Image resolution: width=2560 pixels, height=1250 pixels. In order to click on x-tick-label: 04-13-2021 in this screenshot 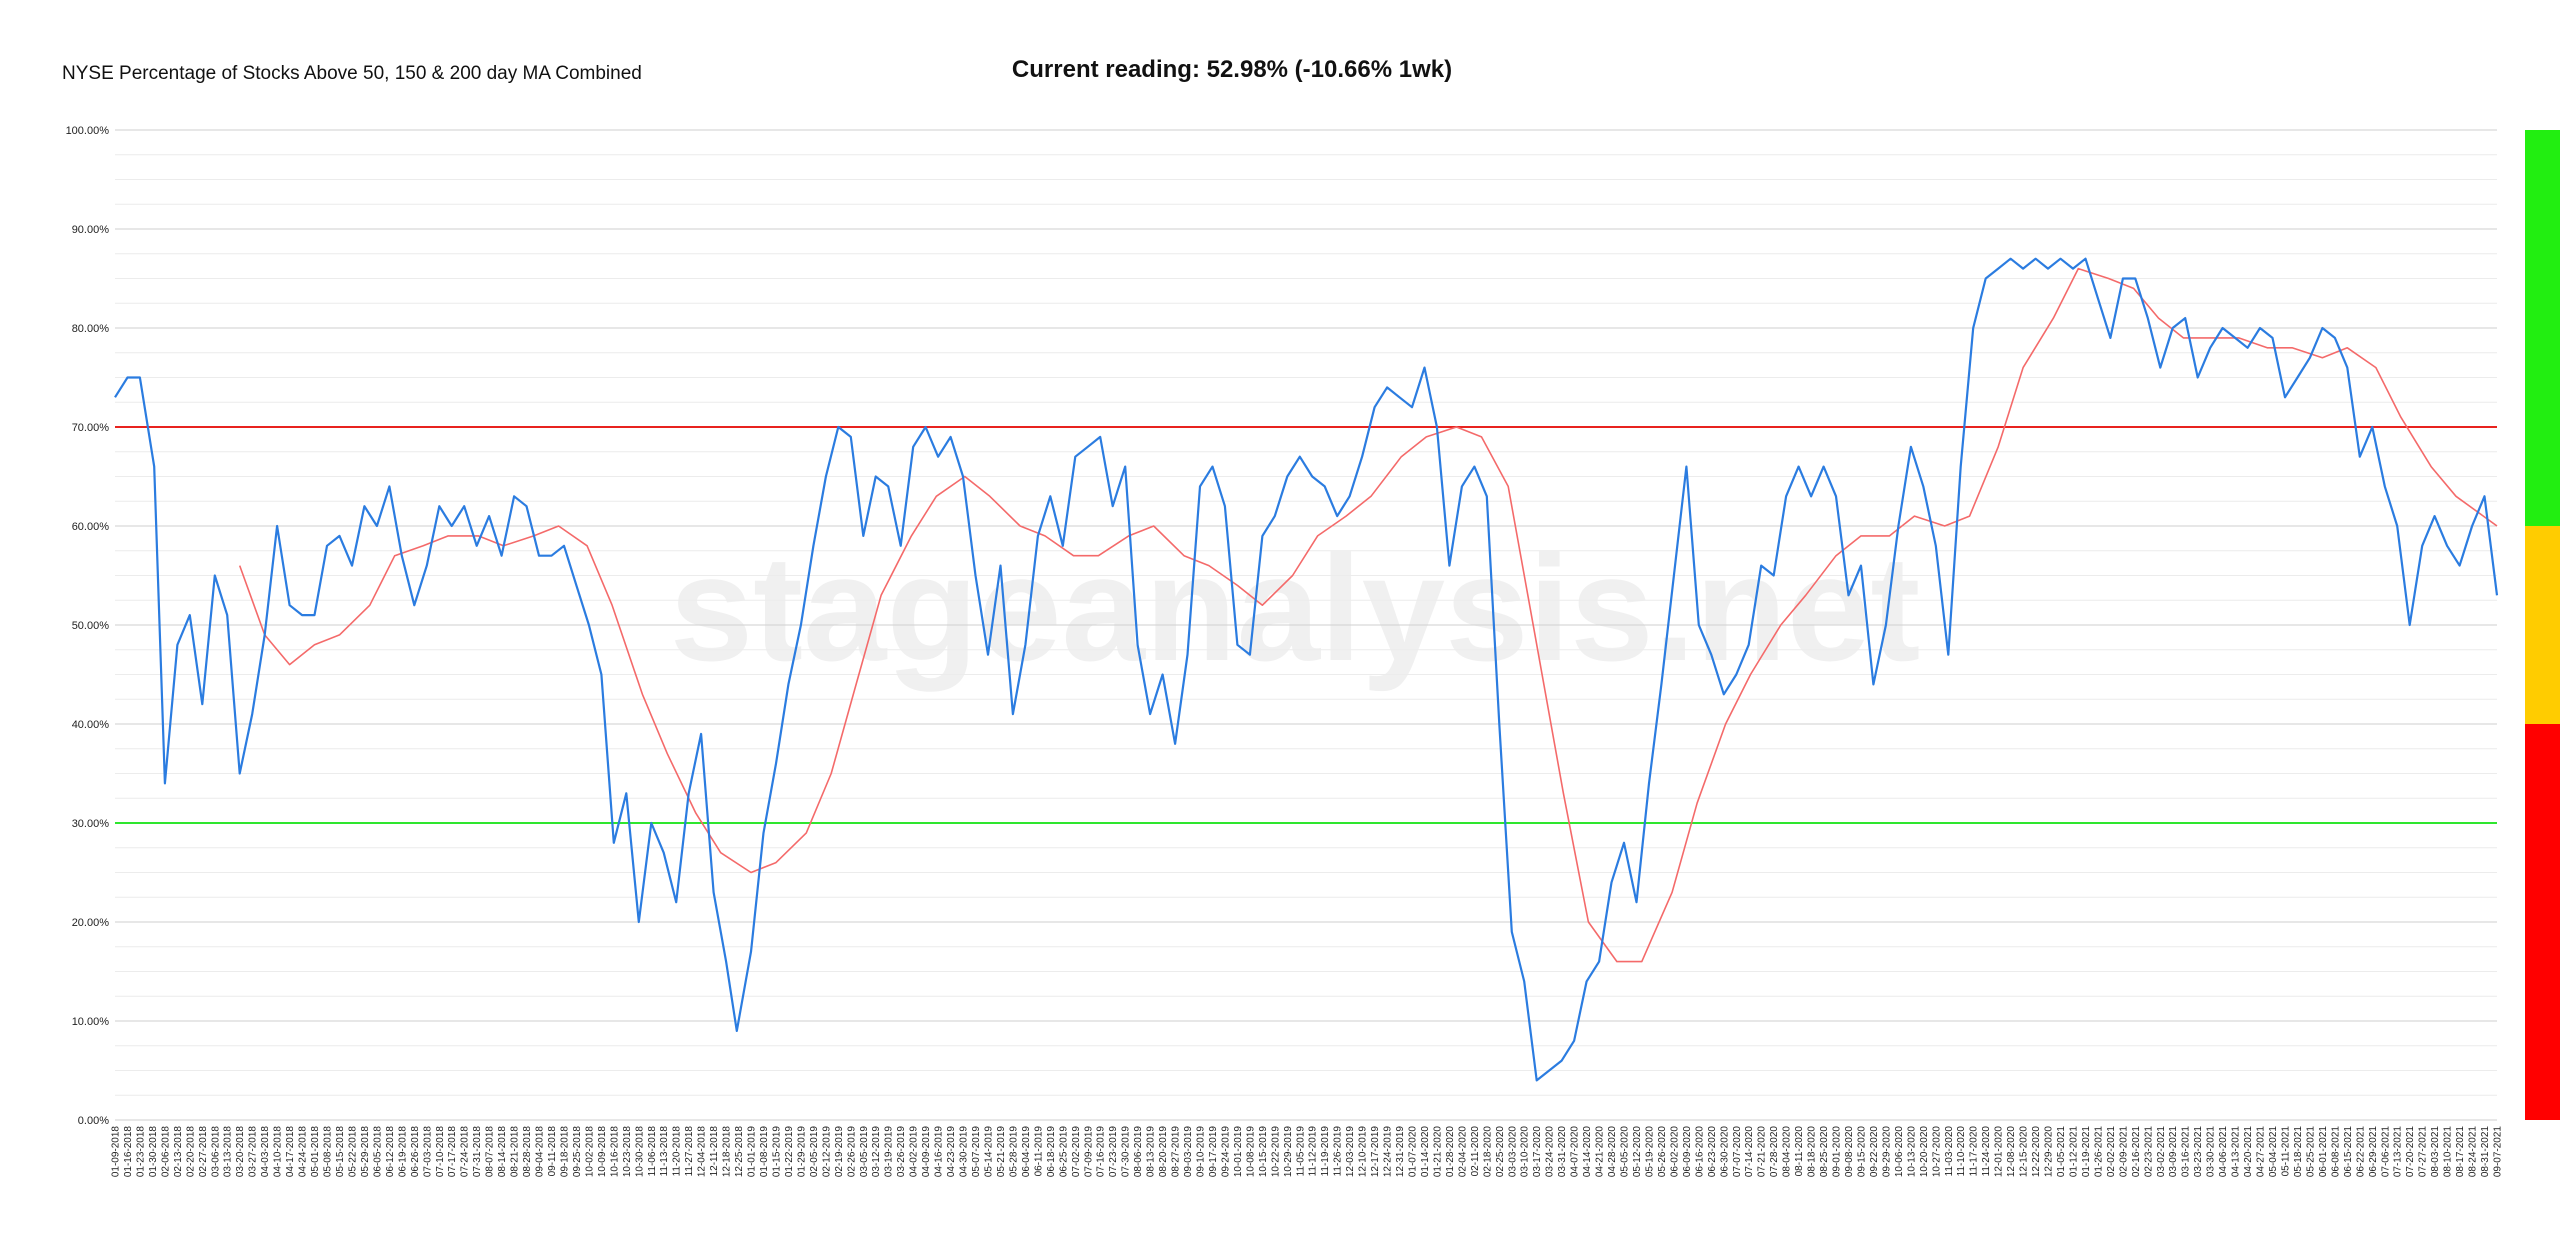, I will do `click(2236, 1152)`.